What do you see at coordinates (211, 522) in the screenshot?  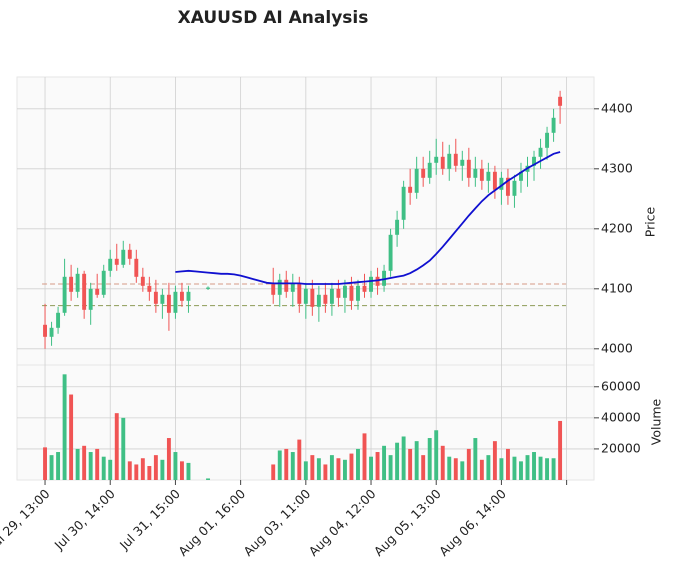 I see `x-tick-label: Aug 01, 16:00` at bounding box center [211, 522].